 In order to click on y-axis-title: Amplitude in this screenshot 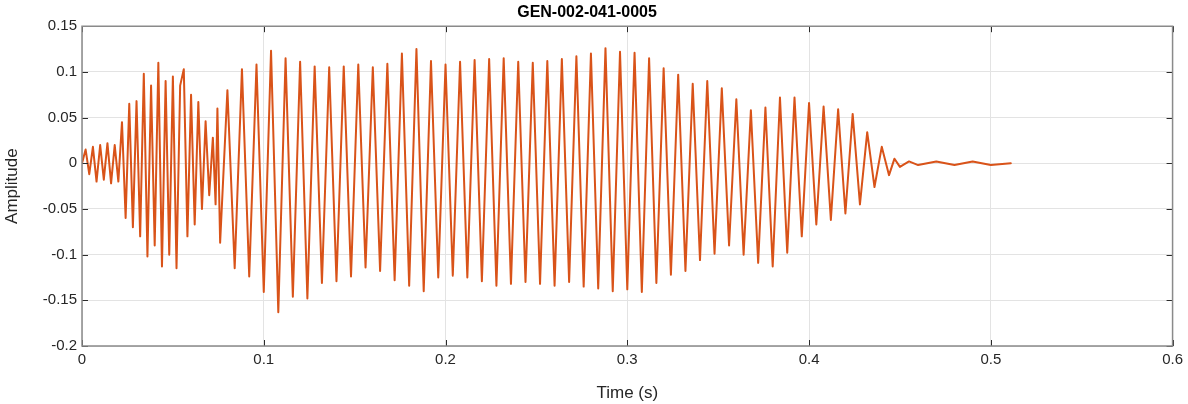, I will do `click(11, 186)`.